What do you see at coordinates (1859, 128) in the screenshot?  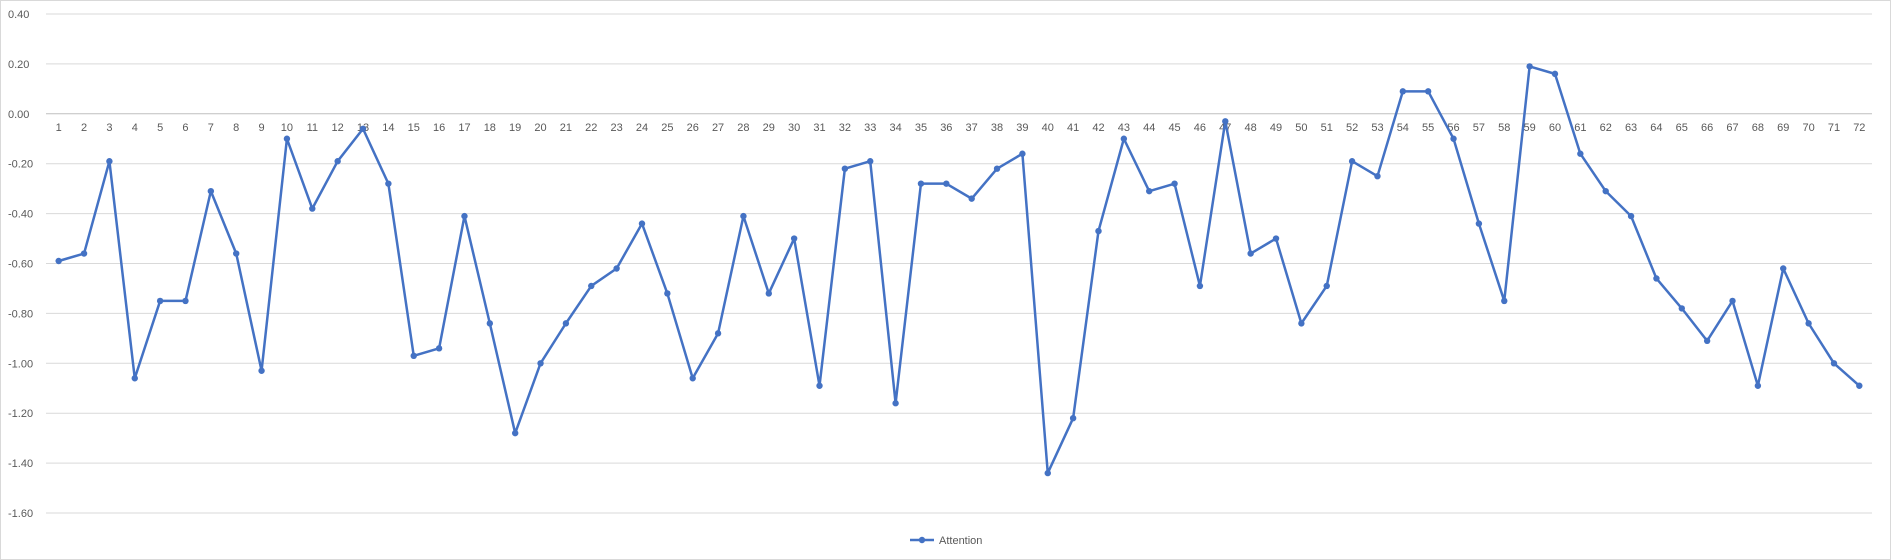 I see `x-tick-label: 72` at bounding box center [1859, 128].